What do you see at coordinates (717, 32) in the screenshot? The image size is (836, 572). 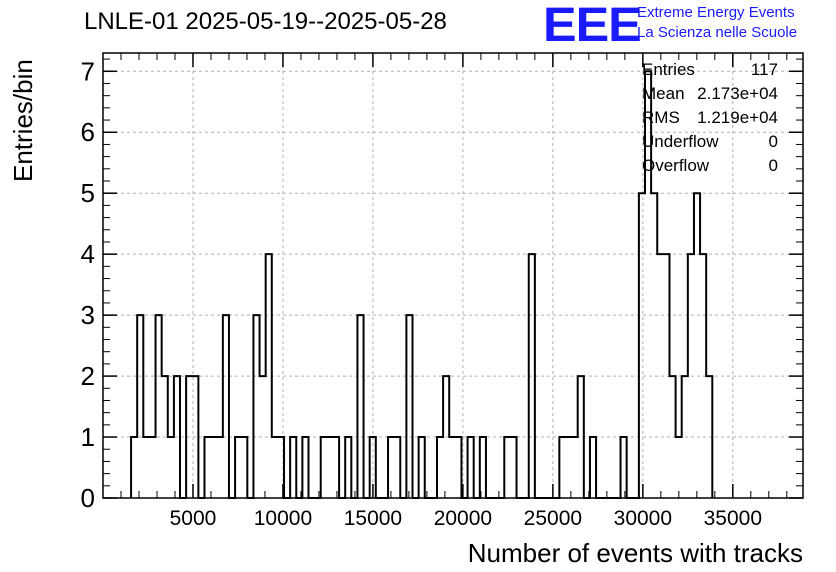 I see `logo-line-2: La Scienza nelle Scuole` at bounding box center [717, 32].